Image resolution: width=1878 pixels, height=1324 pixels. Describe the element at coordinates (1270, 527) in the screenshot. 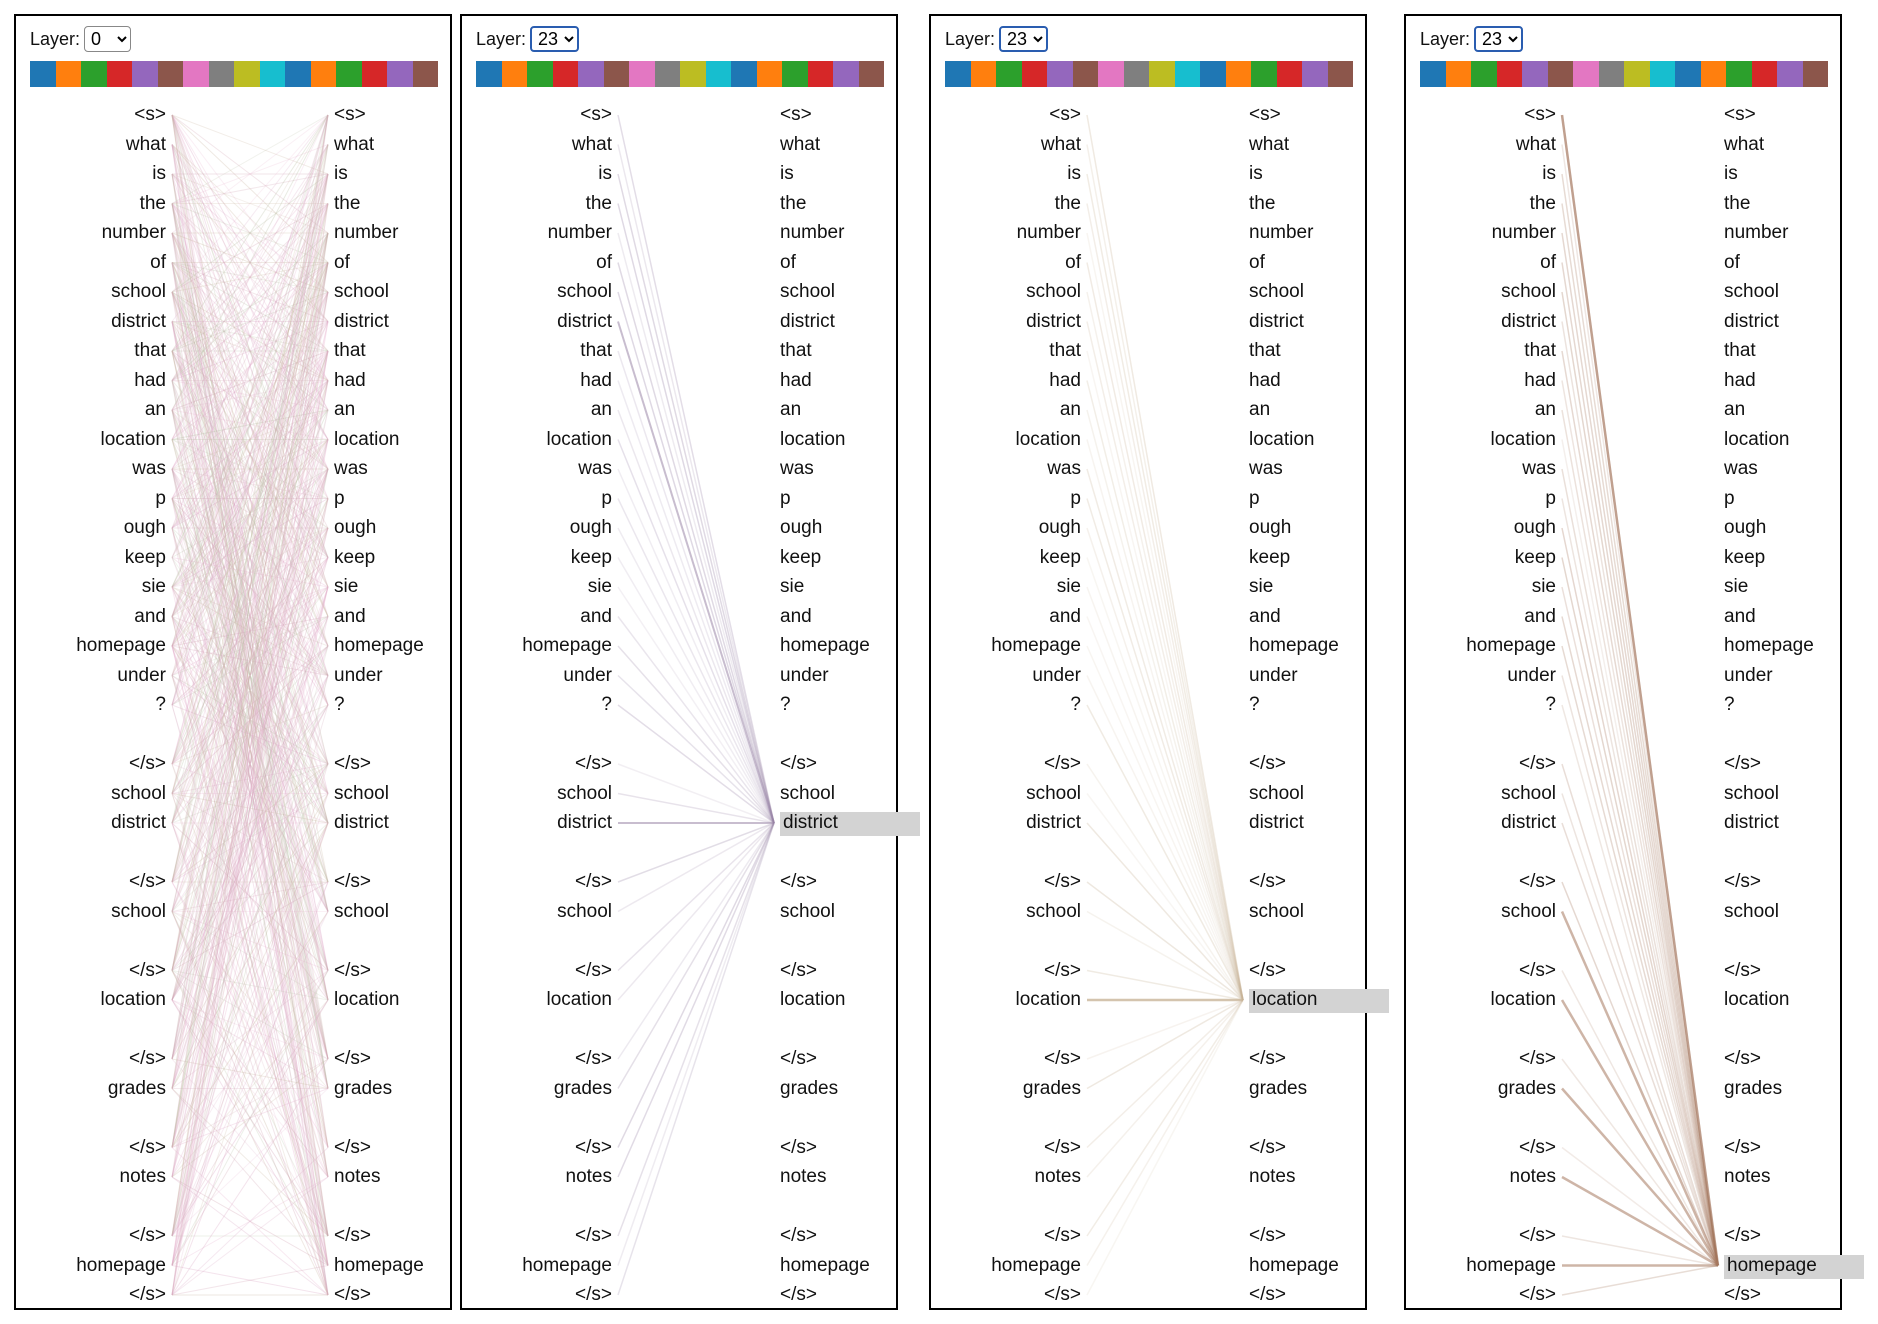

I see `target-token: ough` at that location.